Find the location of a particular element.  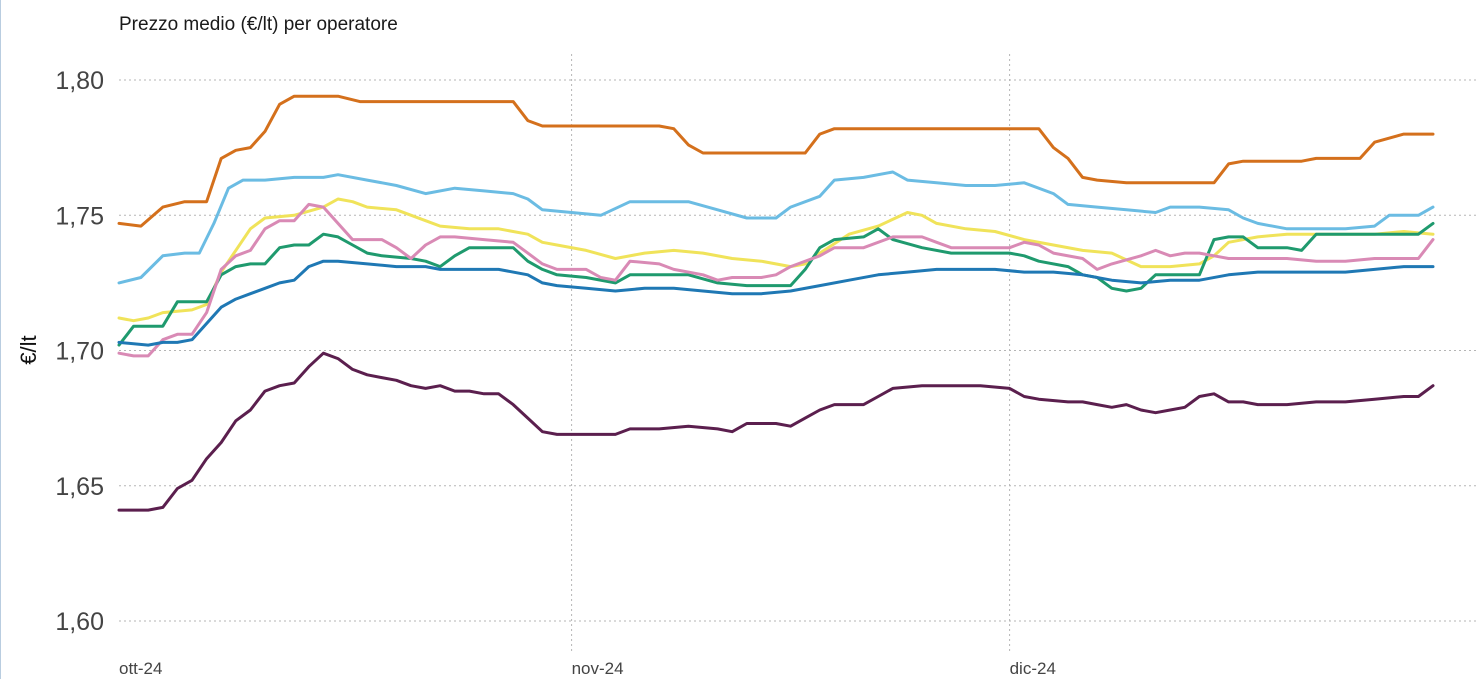

chart-title: Prezzo medio (€/lt) per operatore is located at coordinates (258, 24).